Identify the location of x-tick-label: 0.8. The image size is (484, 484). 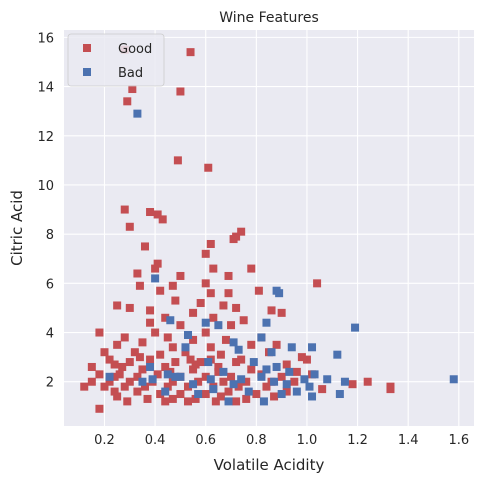
(256, 440).